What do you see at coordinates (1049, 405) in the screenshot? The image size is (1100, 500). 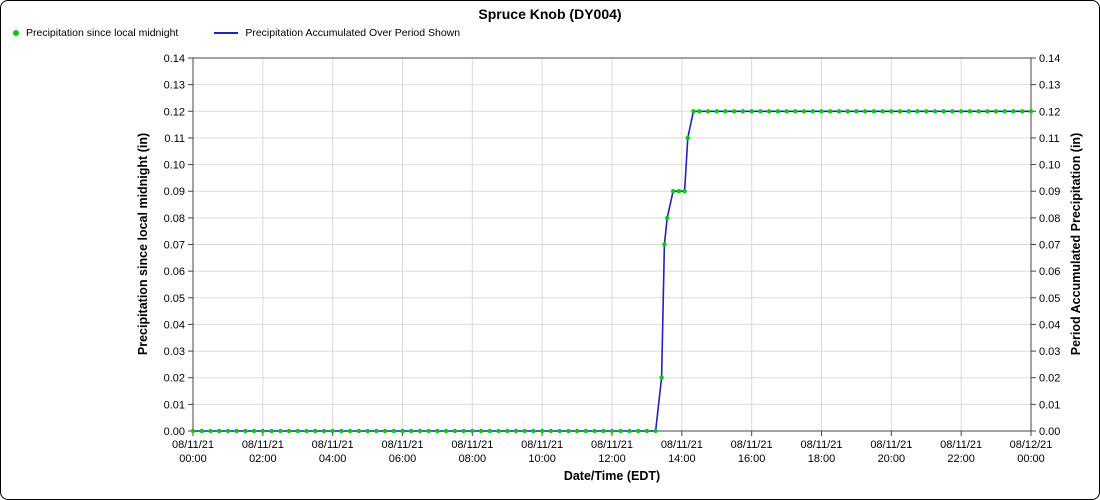 I see `y-tick-label-right: 0.01` at bounding box center [1049, 405].